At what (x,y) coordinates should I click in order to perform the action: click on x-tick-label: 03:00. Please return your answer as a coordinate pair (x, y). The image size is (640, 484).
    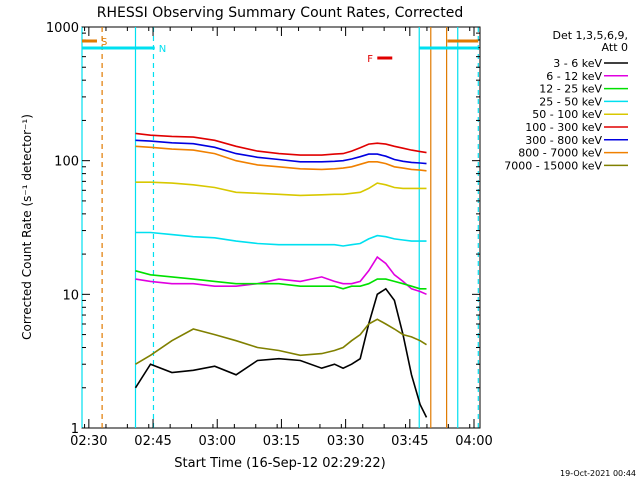
    Looking at the image, I should click on (217, 441).